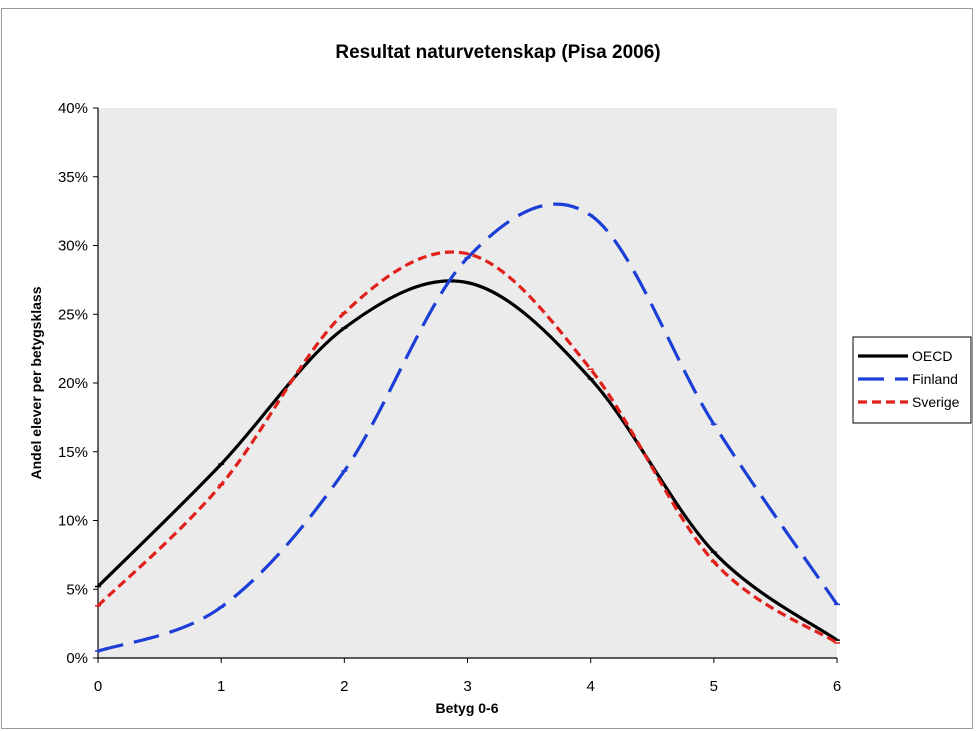 The width and height of the screenshot is (976, 731). I want to click on chart-title: Resultat naturvetenskap (Pisa 2006), so click(497, 52).